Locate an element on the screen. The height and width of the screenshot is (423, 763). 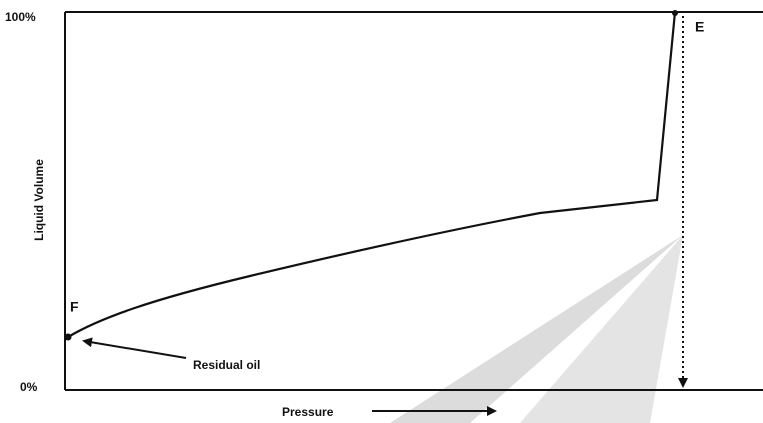
point-label: F is located at coordinates (74, 307).